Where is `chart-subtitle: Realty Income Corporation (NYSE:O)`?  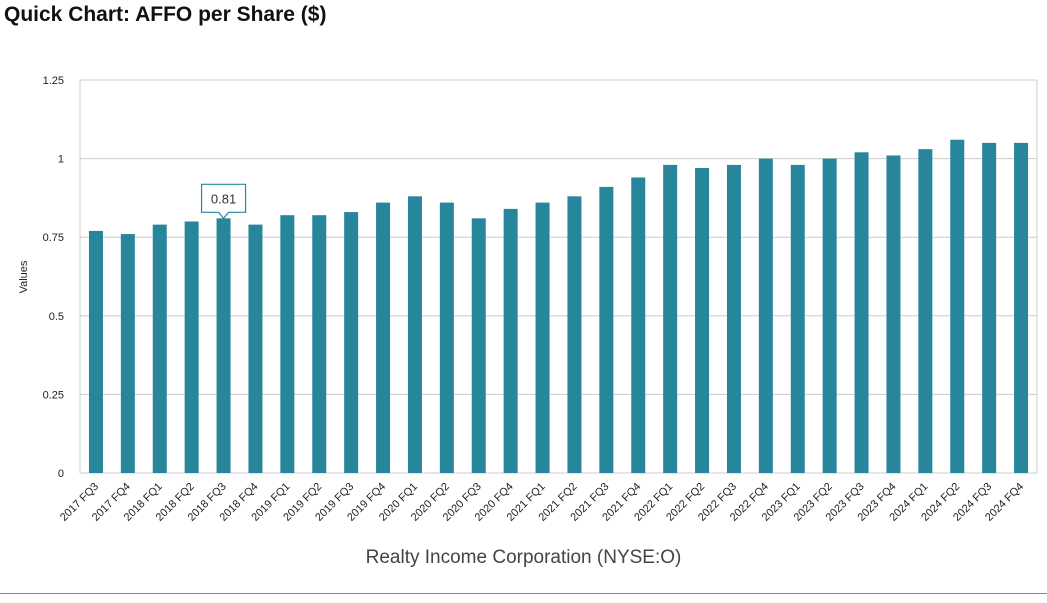
chart-subtitle: Realty Income Corporation (NYSE:O) is located at coordinates (523, 557).